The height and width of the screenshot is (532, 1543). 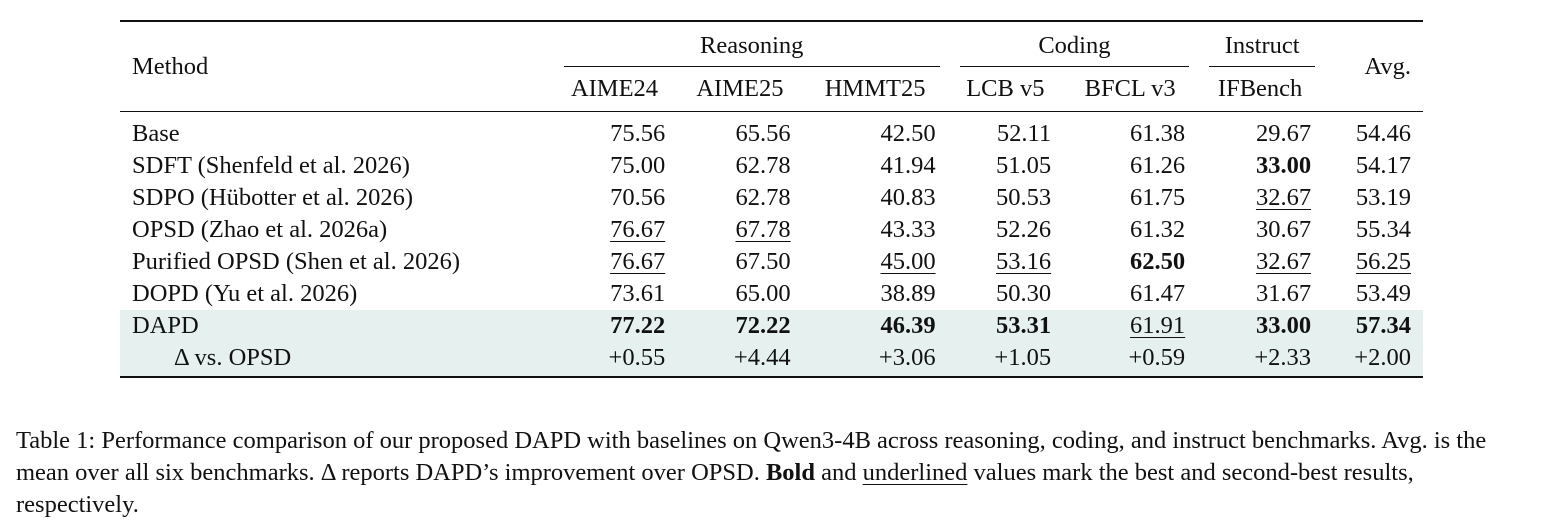 I want to click on value-cell: 65.00, so click(x=763, y=293).